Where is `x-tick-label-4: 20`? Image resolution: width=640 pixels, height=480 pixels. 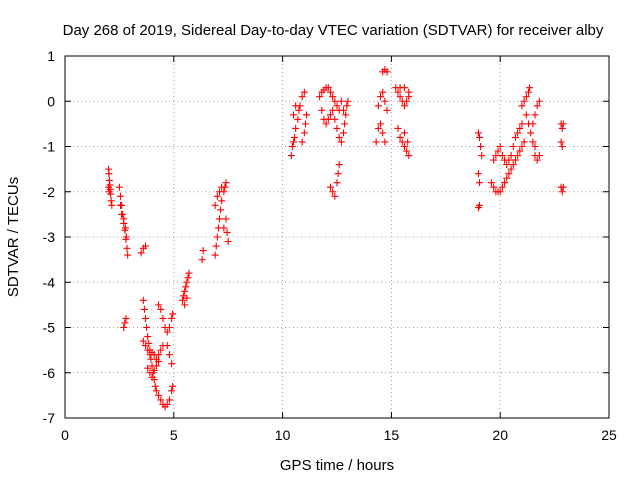 x-tick-label-4: 20 is located at coordinates (500, 435).